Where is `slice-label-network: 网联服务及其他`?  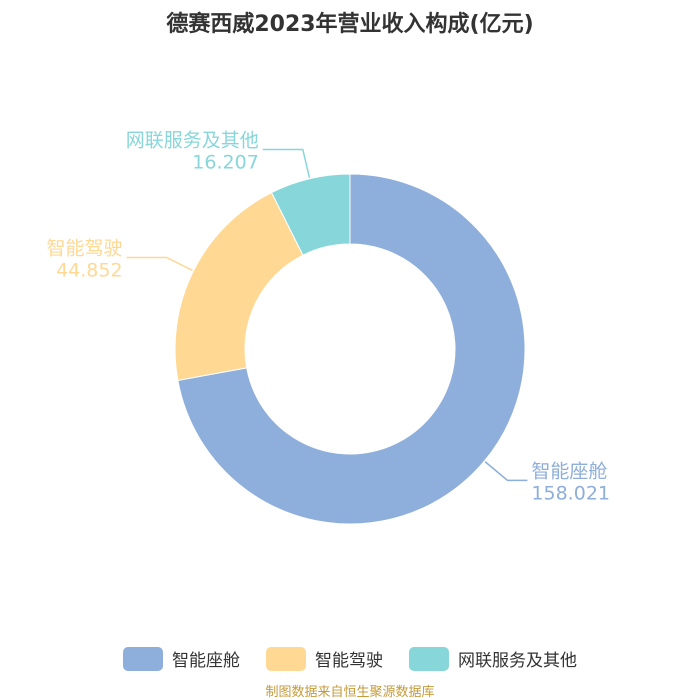
slice-label-network: 网联服务及其他 is located at coordinates (192, 141).